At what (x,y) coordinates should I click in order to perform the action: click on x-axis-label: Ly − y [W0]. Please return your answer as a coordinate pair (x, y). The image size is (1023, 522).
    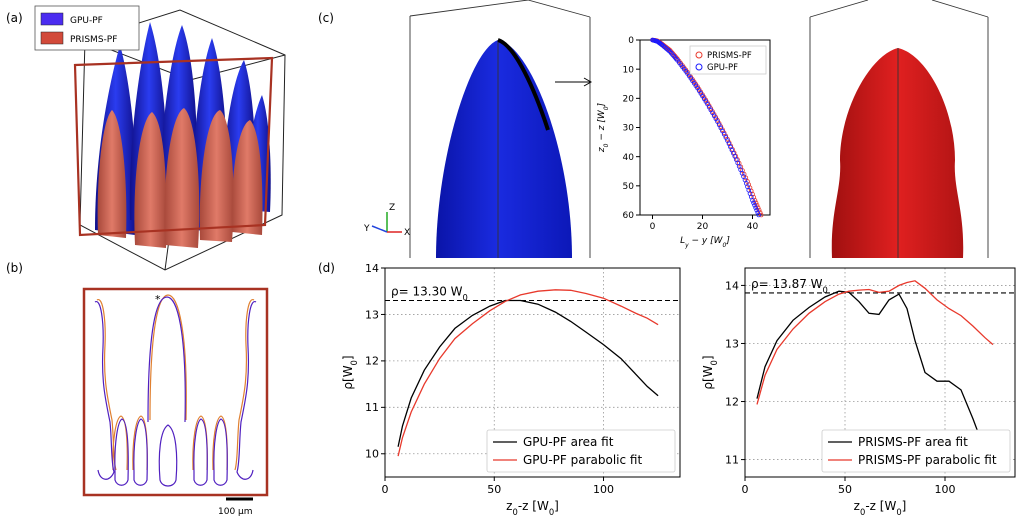
    Looking at the image, I should click on (705, 242).